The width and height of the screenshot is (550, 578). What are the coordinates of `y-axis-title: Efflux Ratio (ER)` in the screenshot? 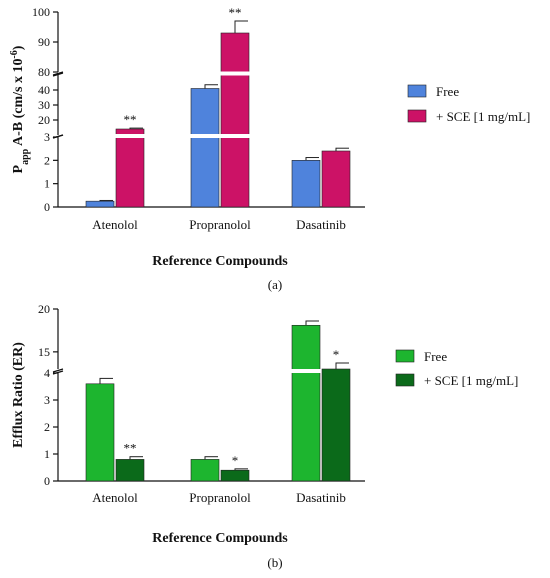 It's located at (18, 395).